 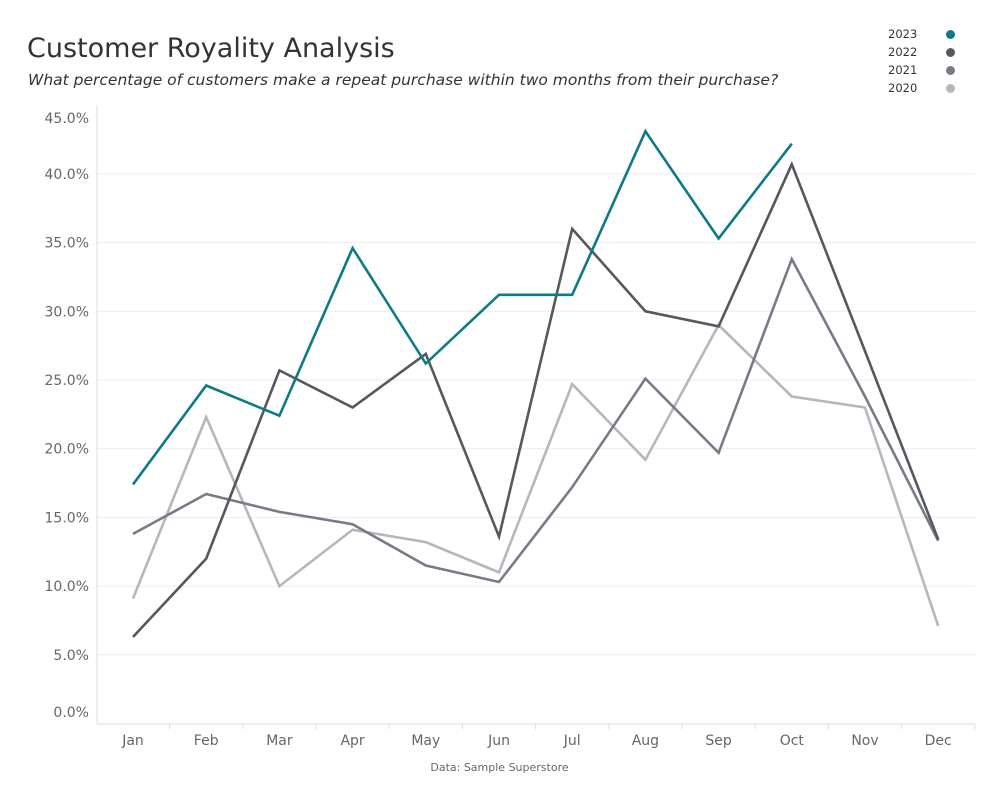 What do you see at coordinates (499, 767) in the screenshot?
I see `source-note: Data: Sample Superstore` at bounding box center [499, 767].